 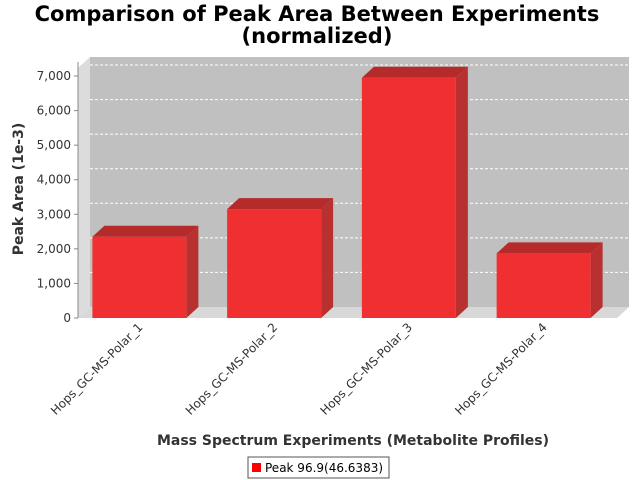 I want to click on y-tick-label: 6,000, so click(x=54, y=111).